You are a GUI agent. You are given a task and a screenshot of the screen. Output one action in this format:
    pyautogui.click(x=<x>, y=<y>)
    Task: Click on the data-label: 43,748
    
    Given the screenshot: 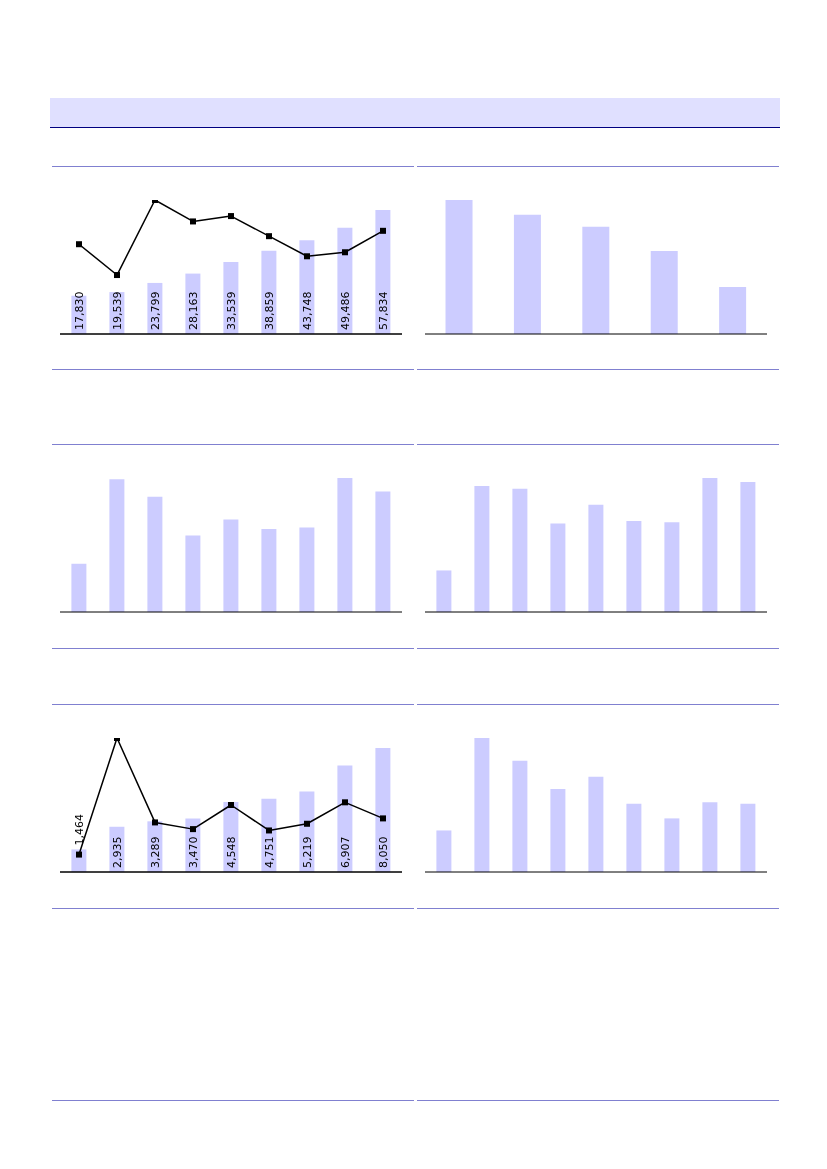 What is the action you would take?
    pyautogui.click(x=307, y=310)
    